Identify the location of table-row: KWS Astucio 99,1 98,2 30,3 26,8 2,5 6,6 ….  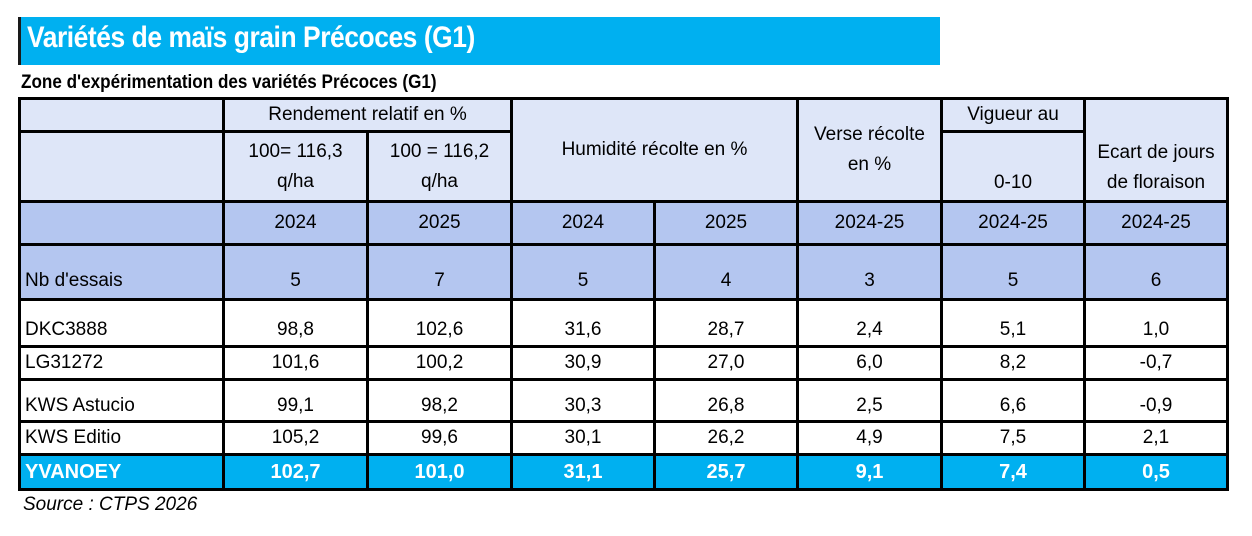
(623, 400).